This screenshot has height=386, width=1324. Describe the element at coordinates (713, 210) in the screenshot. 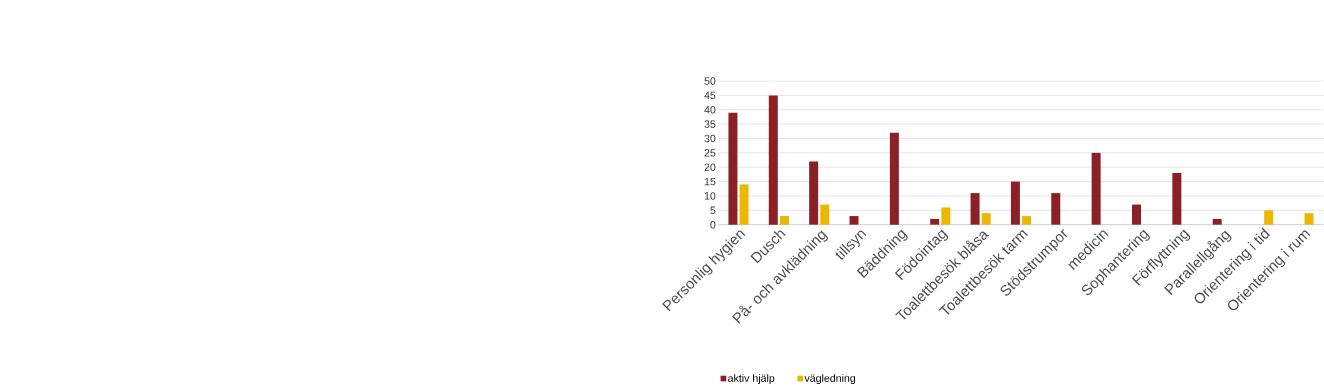

I see `y-tick-label: 5` at that location.